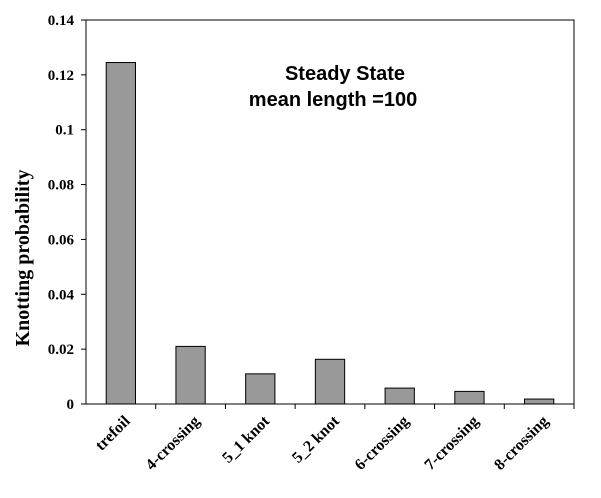 This screenshot has width=601, height=498. I want to click on y-axis-title: Knotting probability, so click(23, 258).